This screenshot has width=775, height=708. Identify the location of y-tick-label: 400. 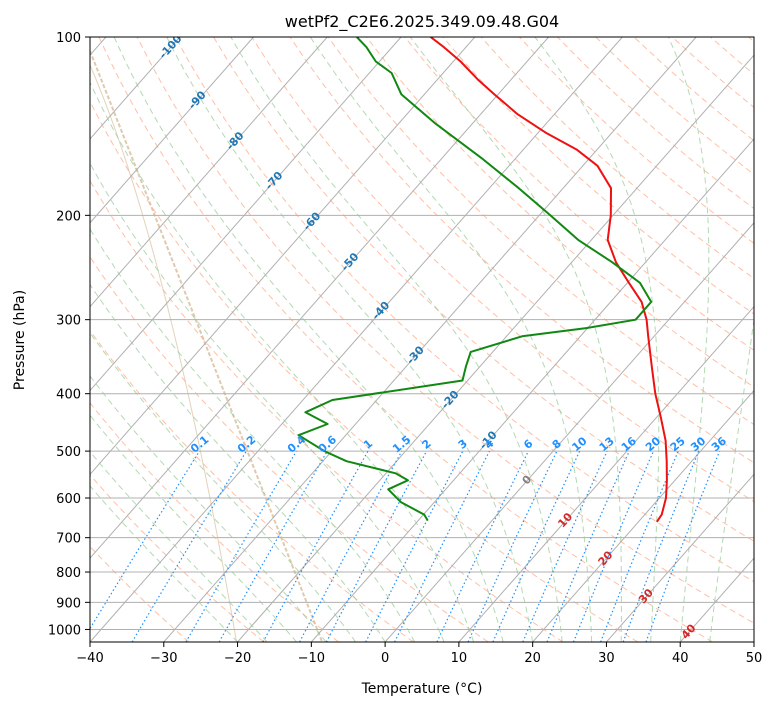
(68, 395).